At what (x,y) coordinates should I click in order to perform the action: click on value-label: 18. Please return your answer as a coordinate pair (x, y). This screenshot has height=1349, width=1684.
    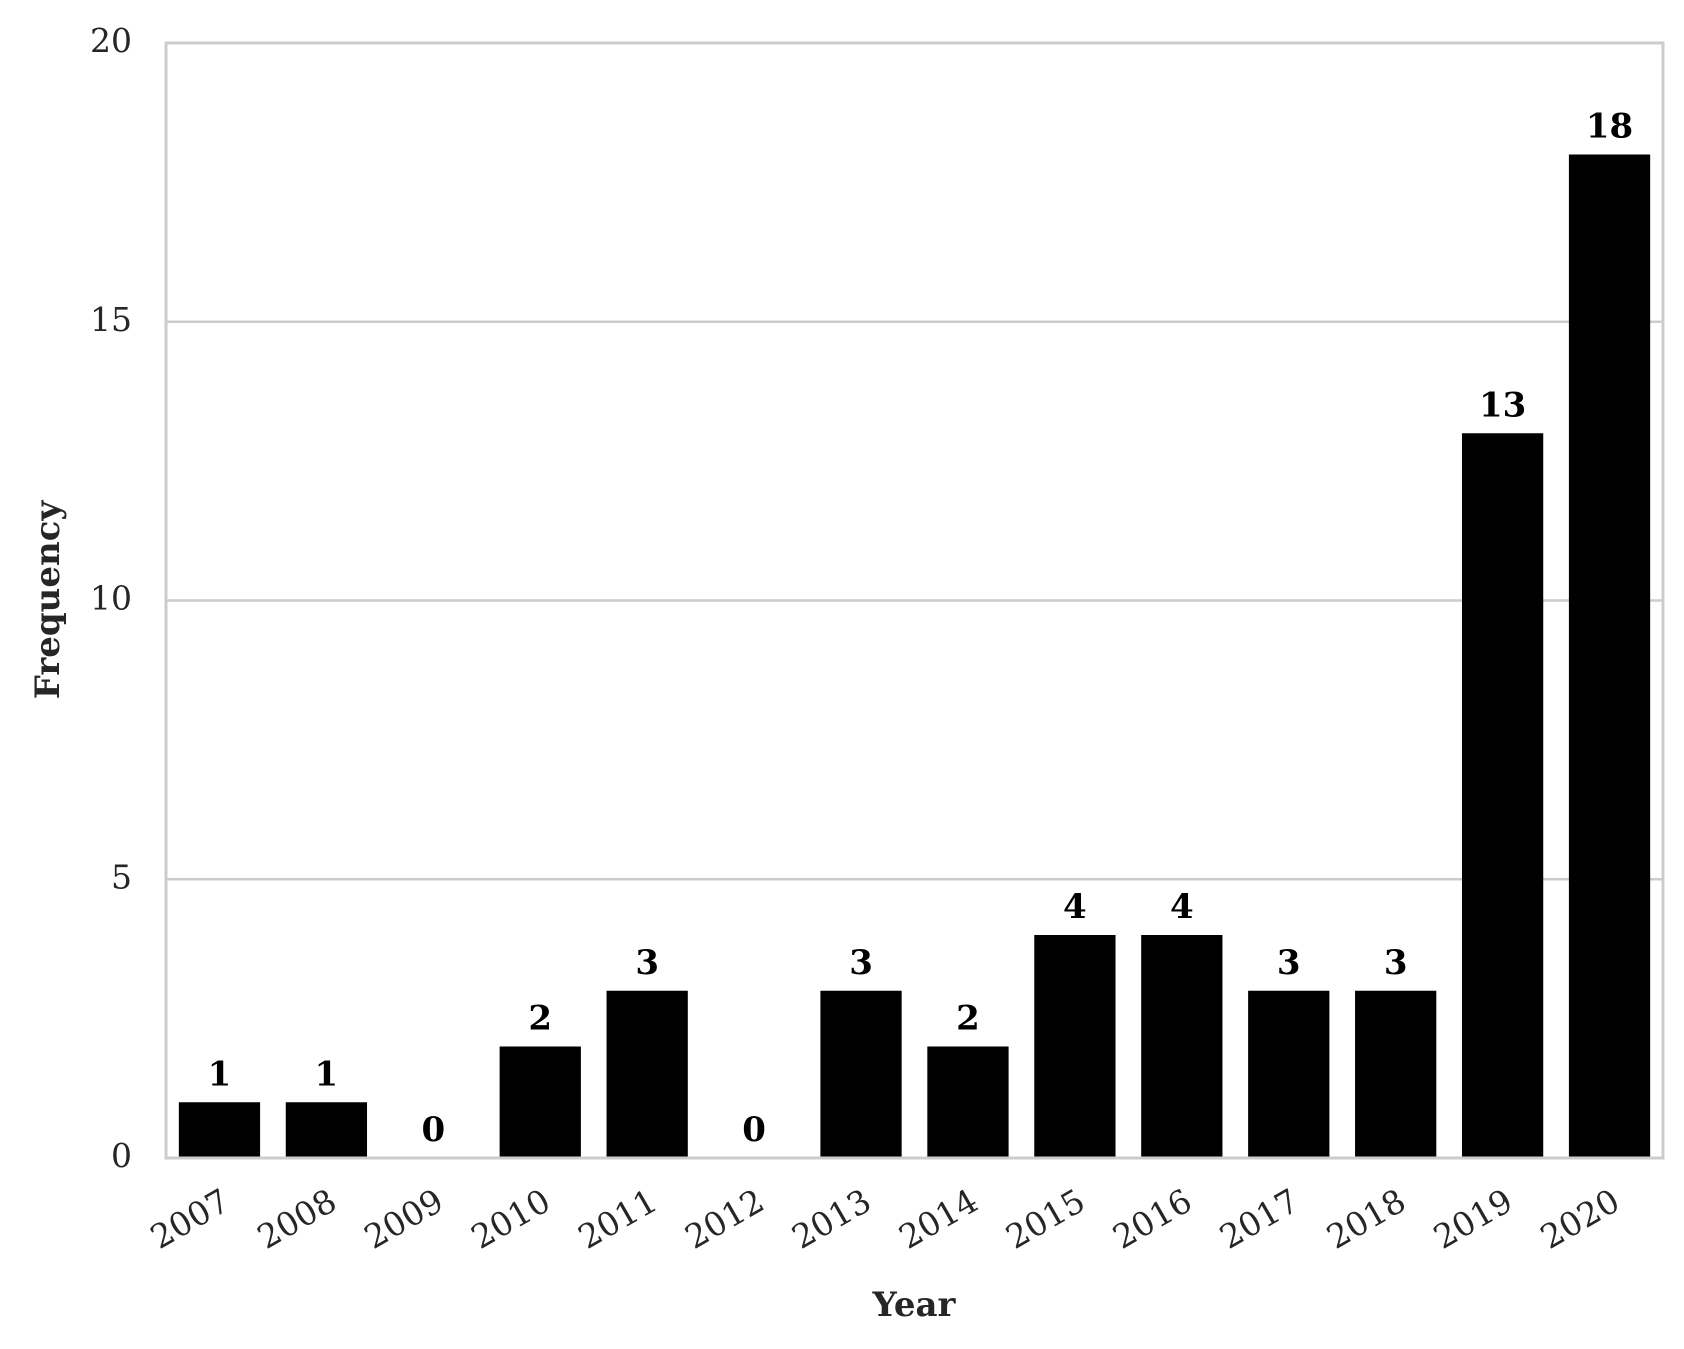
    Looking at the image, I should click on (1609, 127).